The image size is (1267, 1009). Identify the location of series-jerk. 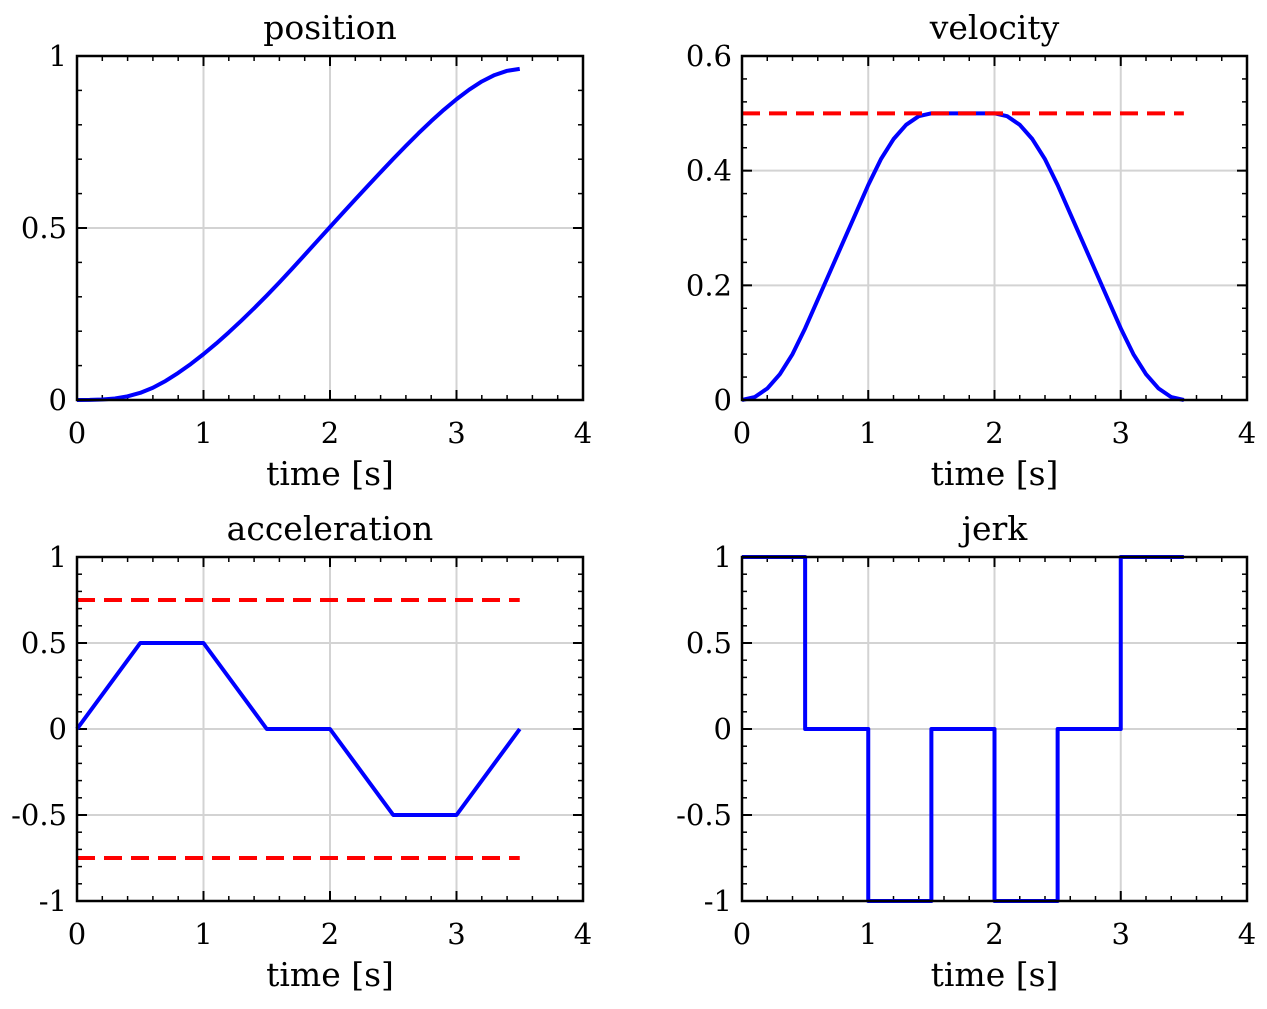
(963, 729).